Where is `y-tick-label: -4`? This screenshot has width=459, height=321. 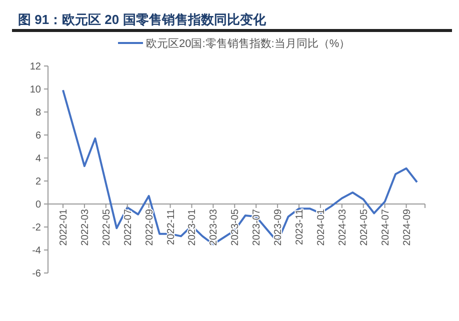 y-tick-label: -4 is located at coordinates (37, 251).